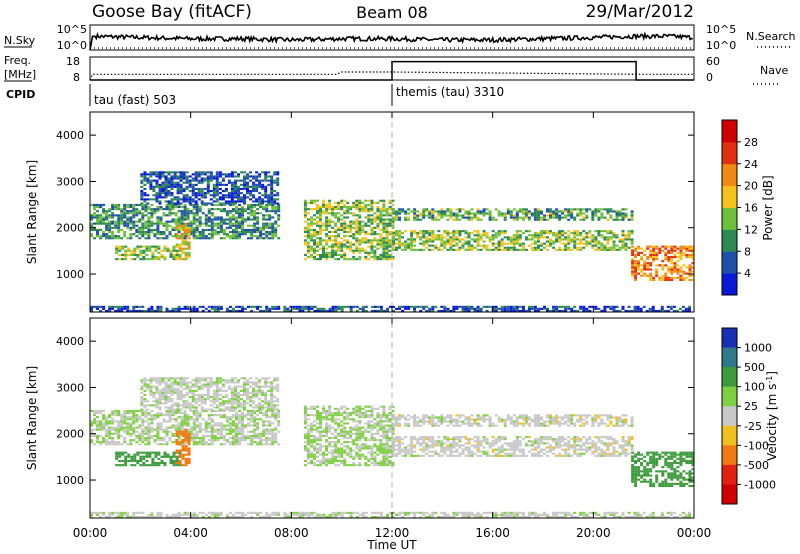  What do you see at coordinates (391, 41) in the screenshot?
I see `noise-sky-trace` at bounding box center [391, 41].